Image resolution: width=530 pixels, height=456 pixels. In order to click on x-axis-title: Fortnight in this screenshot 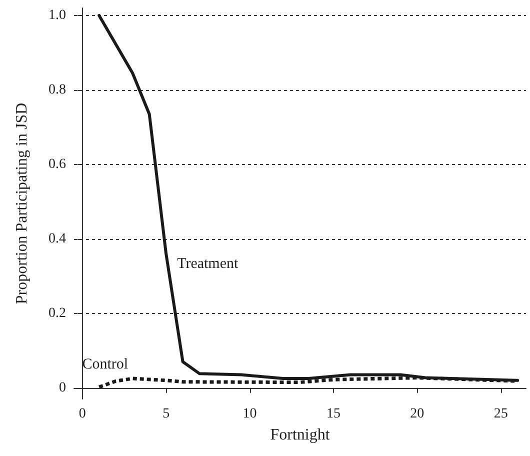, I will do `click(300, 435)`.